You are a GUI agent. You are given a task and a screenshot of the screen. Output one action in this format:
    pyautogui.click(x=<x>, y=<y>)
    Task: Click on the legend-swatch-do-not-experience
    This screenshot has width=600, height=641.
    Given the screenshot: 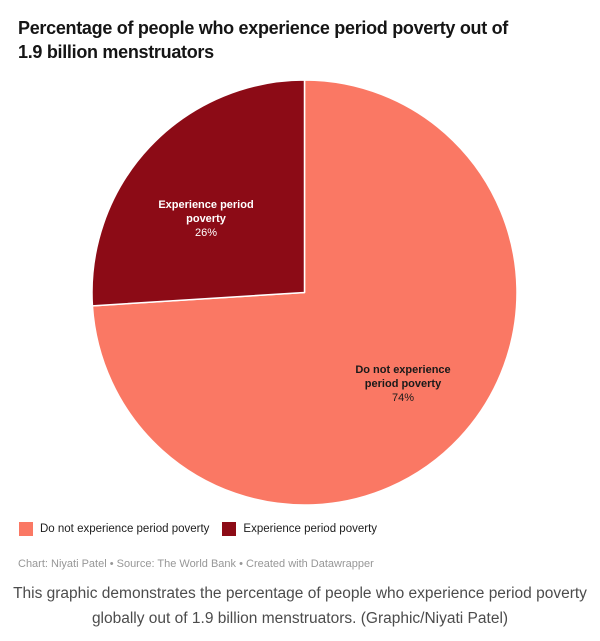 What is the action you would take?
    pyautogui.click(x=26, y=529)
    